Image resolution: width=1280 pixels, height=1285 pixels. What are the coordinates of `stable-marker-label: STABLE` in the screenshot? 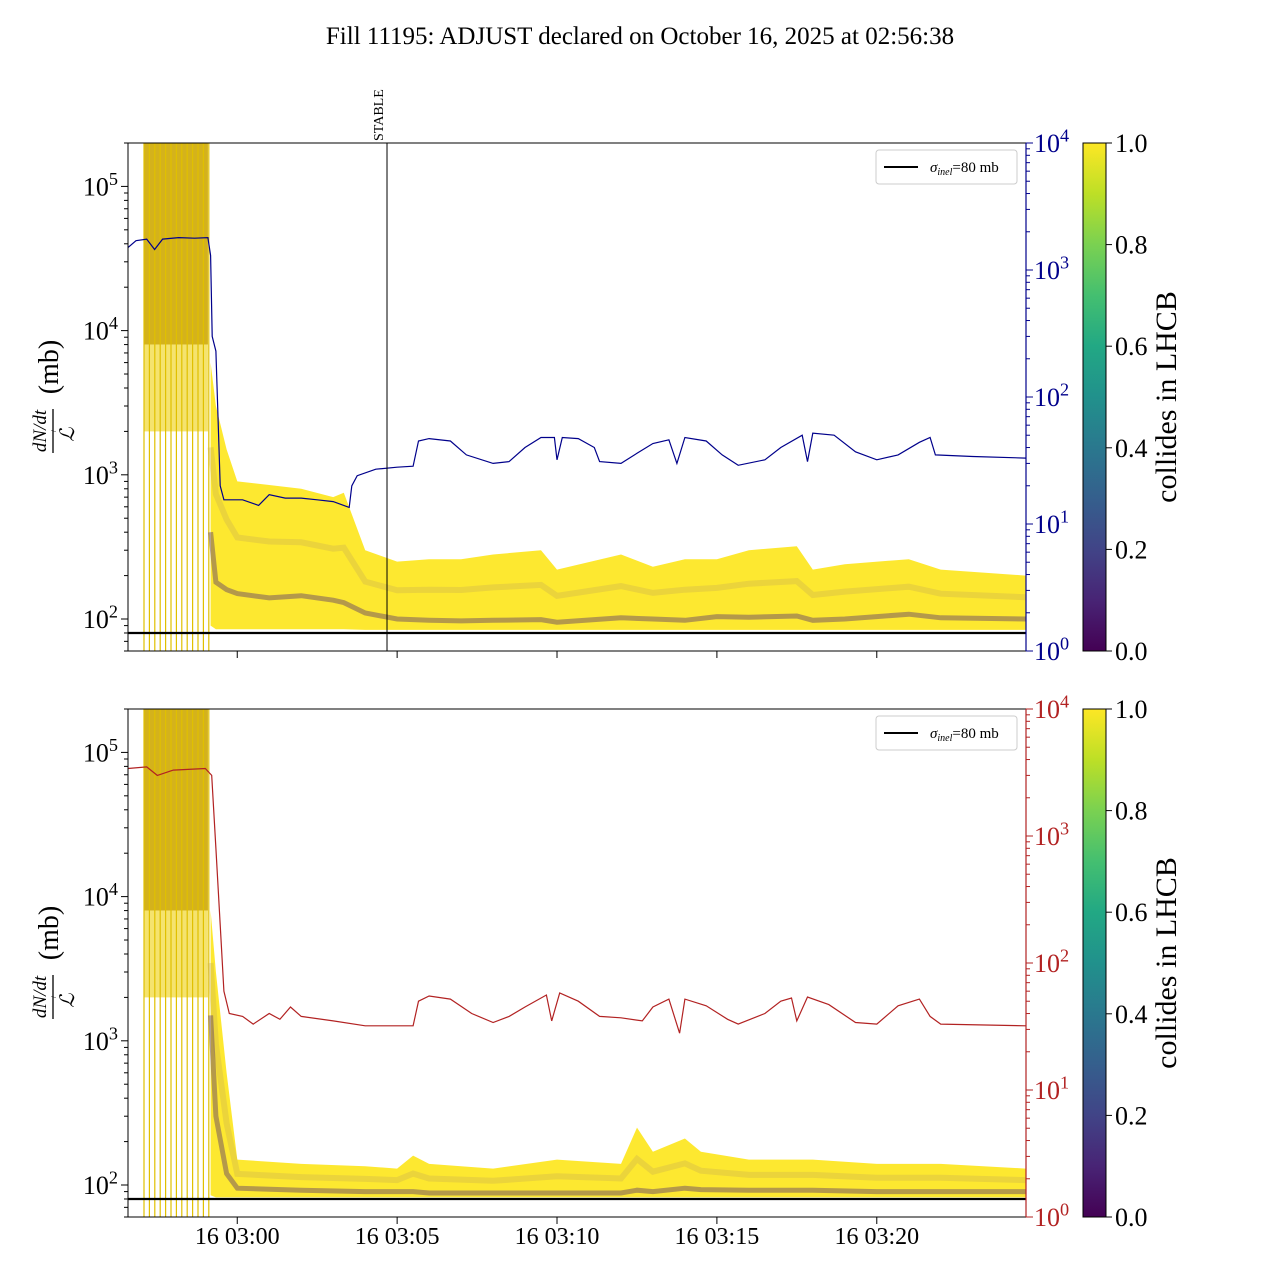 It's located at (379, 115).